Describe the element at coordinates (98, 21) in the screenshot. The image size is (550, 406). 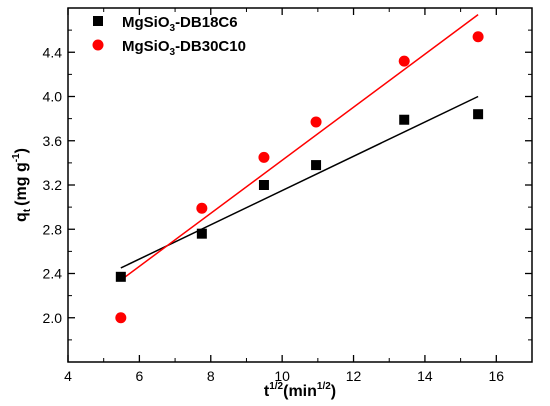
I see `legend-marker-square` at that location.